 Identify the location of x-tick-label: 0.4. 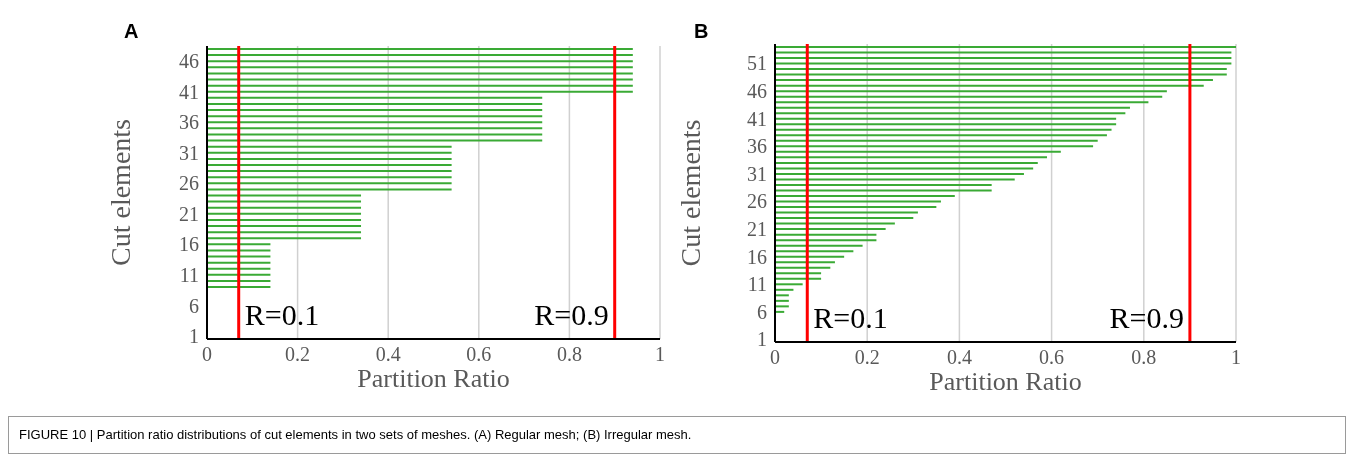
(959, 357).